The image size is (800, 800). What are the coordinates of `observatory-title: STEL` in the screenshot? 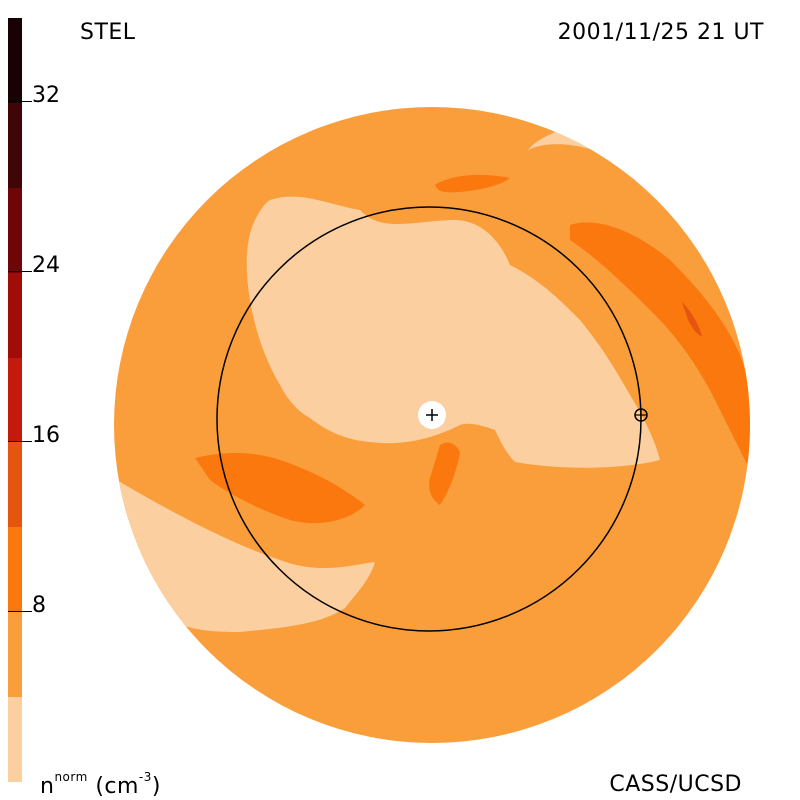 It's located at (108, 32).